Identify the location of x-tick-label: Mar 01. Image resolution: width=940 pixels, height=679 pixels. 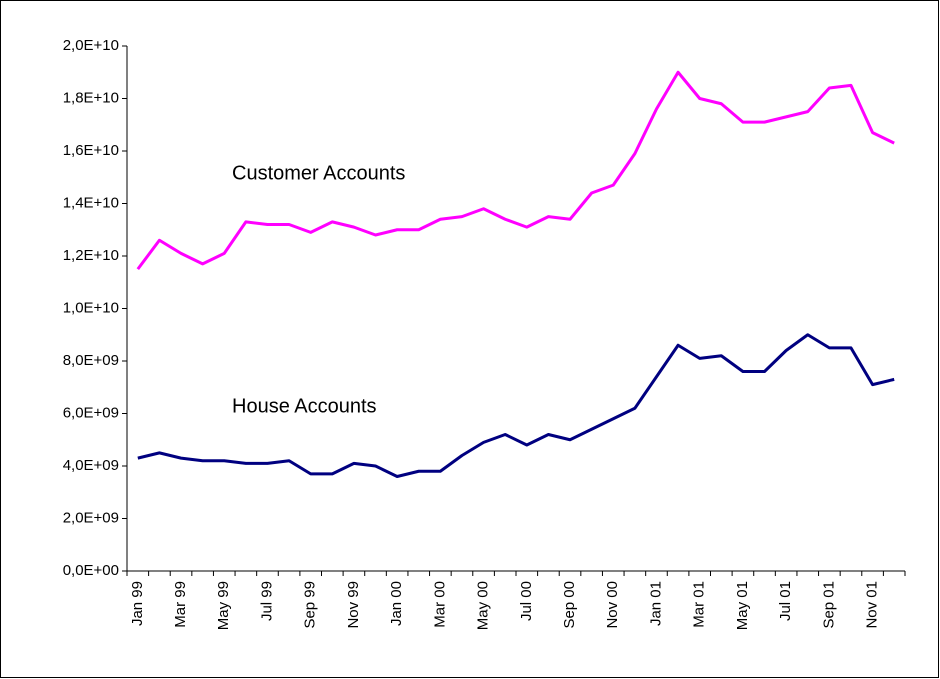
(699, 604).